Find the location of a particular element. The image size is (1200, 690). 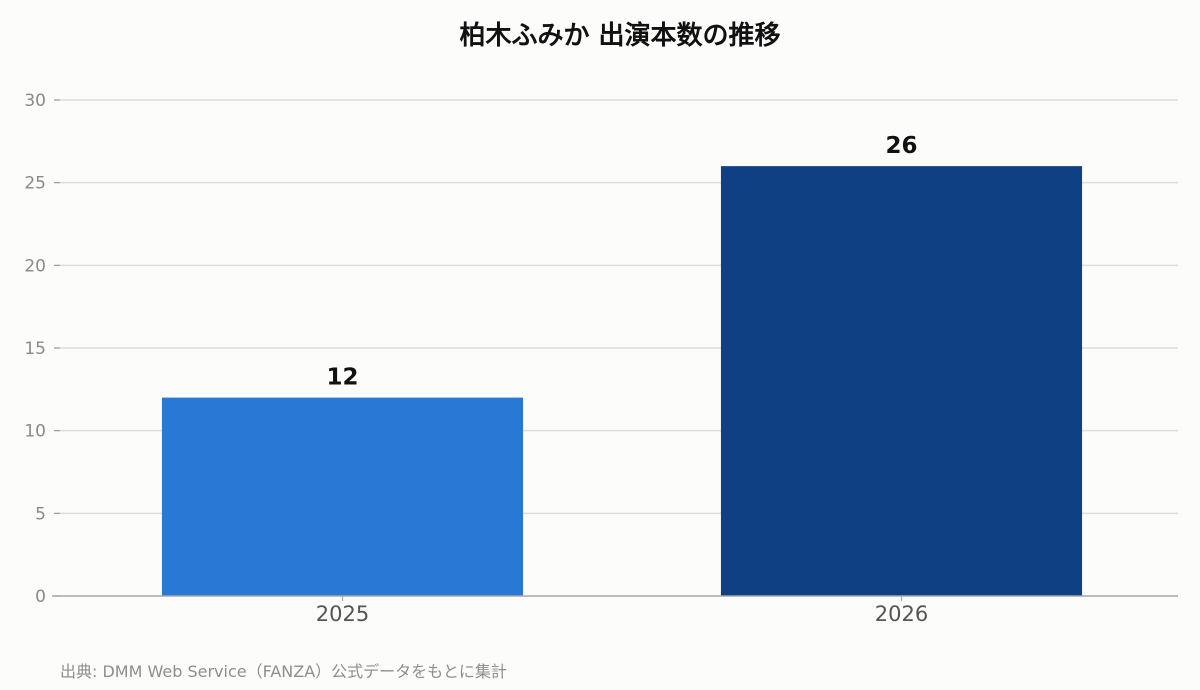

y-tick-label: 25 is located at coordinates (35, 184).